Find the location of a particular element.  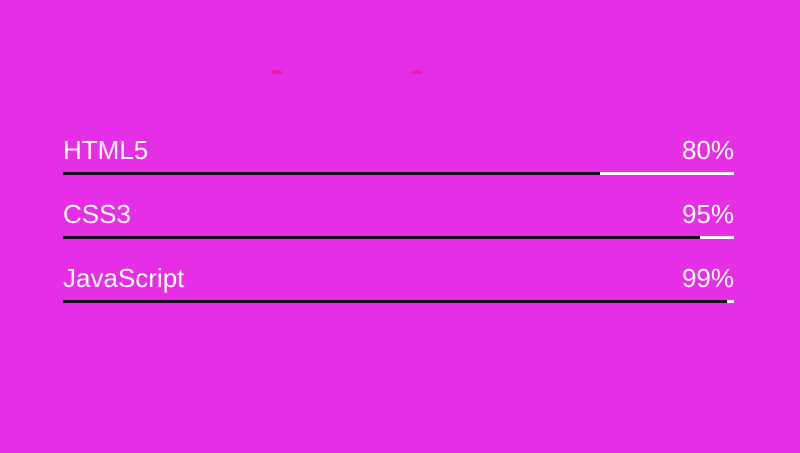

skill-row: CSS3 95% is located at coordinates (398, 215).